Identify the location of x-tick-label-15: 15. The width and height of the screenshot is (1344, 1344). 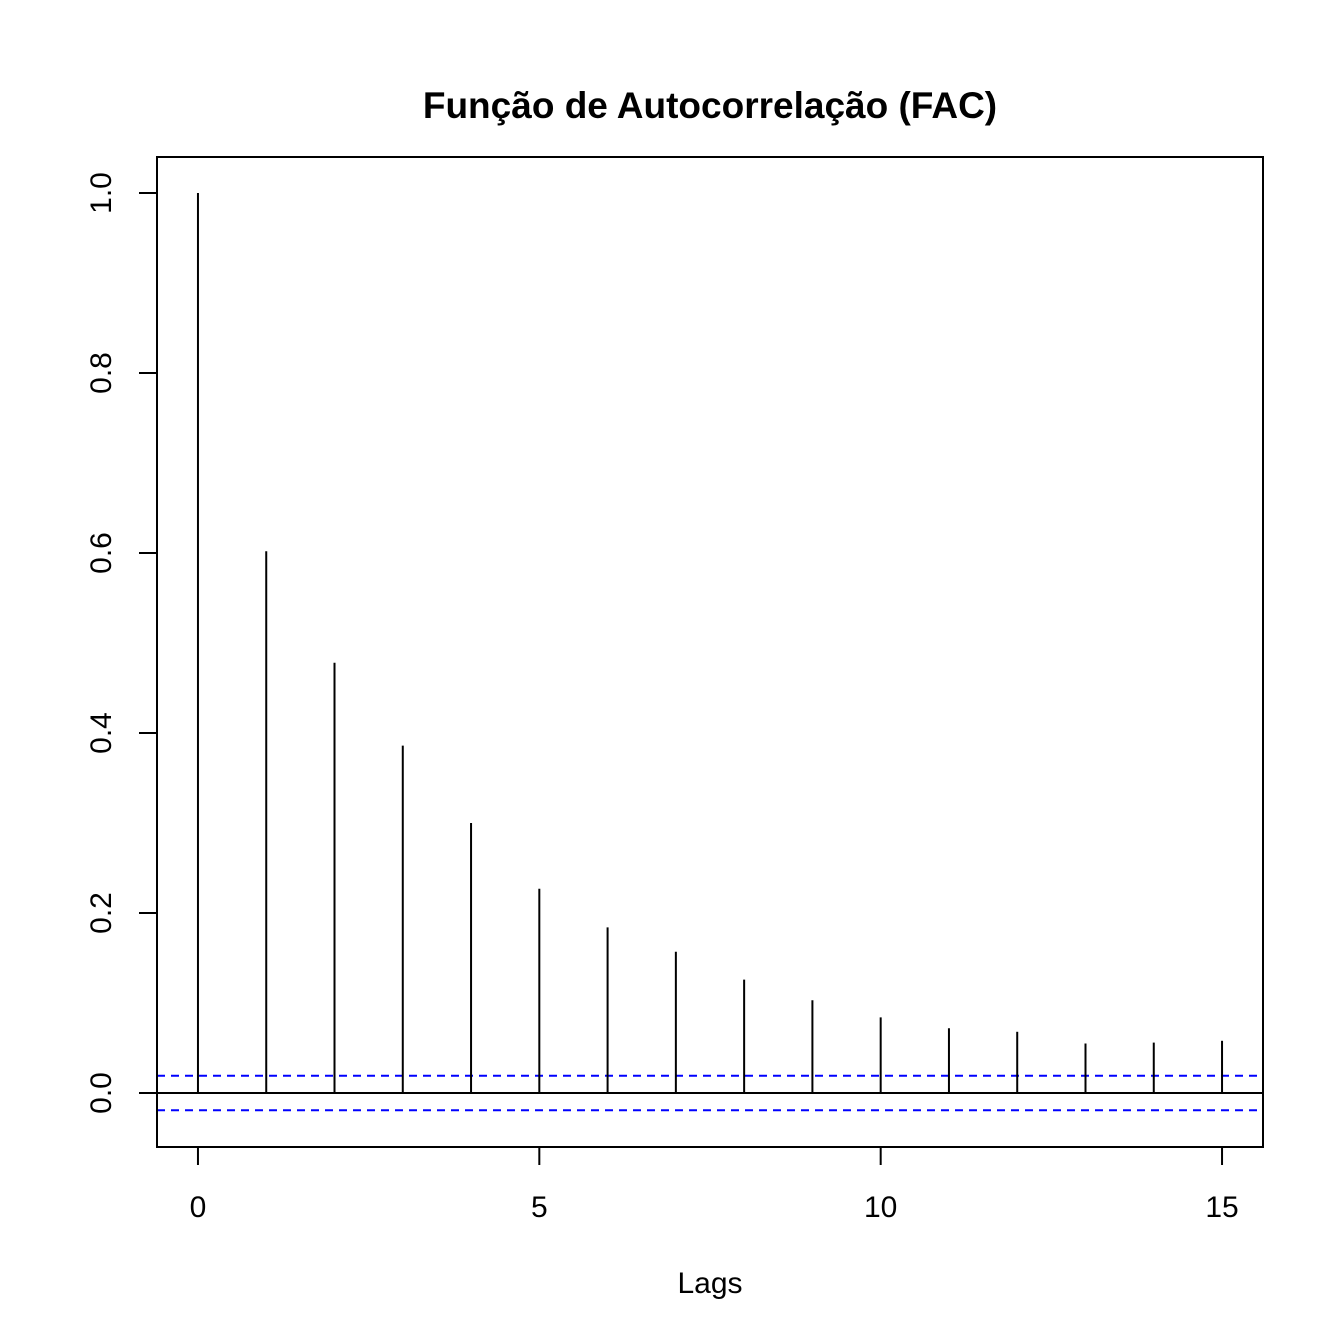
(1221, 1207).